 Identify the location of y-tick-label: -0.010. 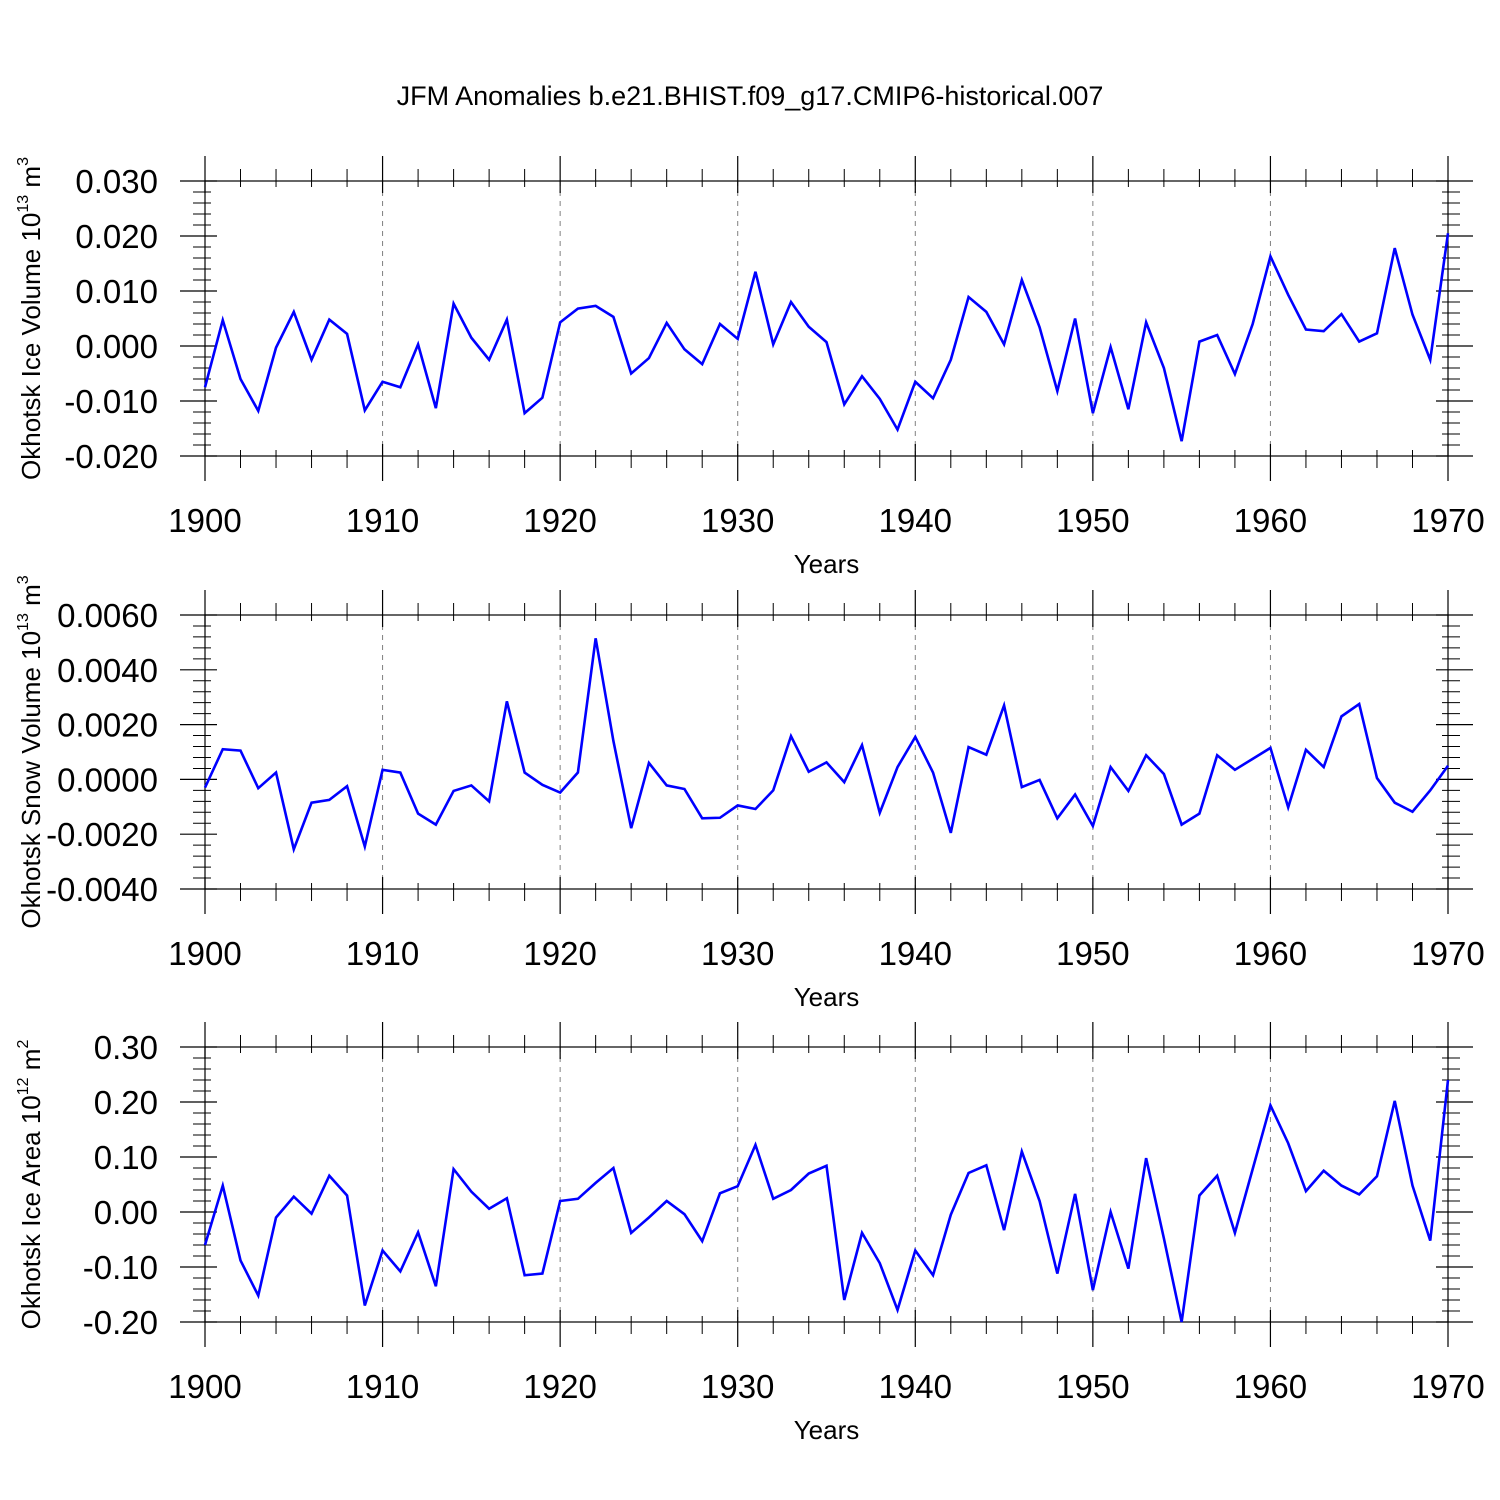
(111, 401).